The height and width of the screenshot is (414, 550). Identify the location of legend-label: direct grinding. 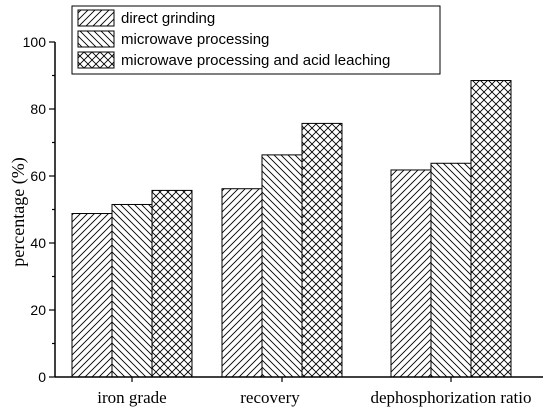
(168, 18).